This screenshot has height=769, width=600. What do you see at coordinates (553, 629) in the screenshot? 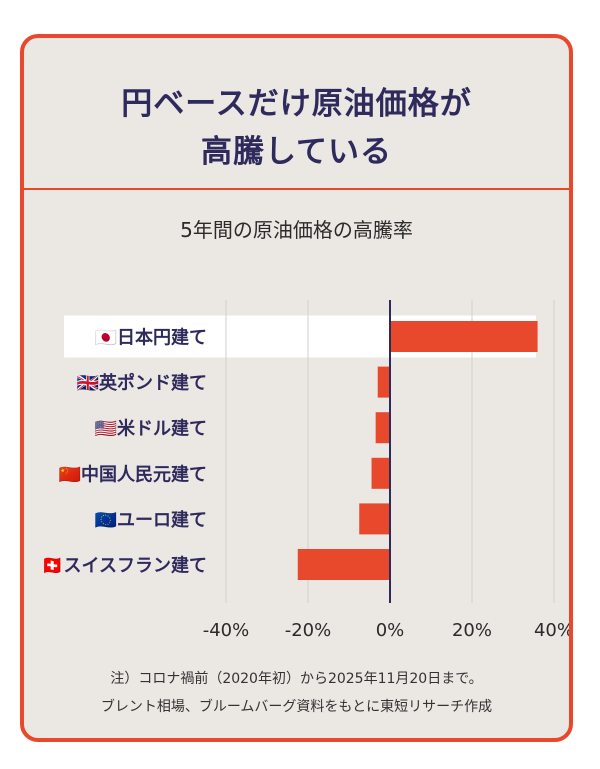
I see `x-tick-label: 40%` at bounding box center [553, 629].